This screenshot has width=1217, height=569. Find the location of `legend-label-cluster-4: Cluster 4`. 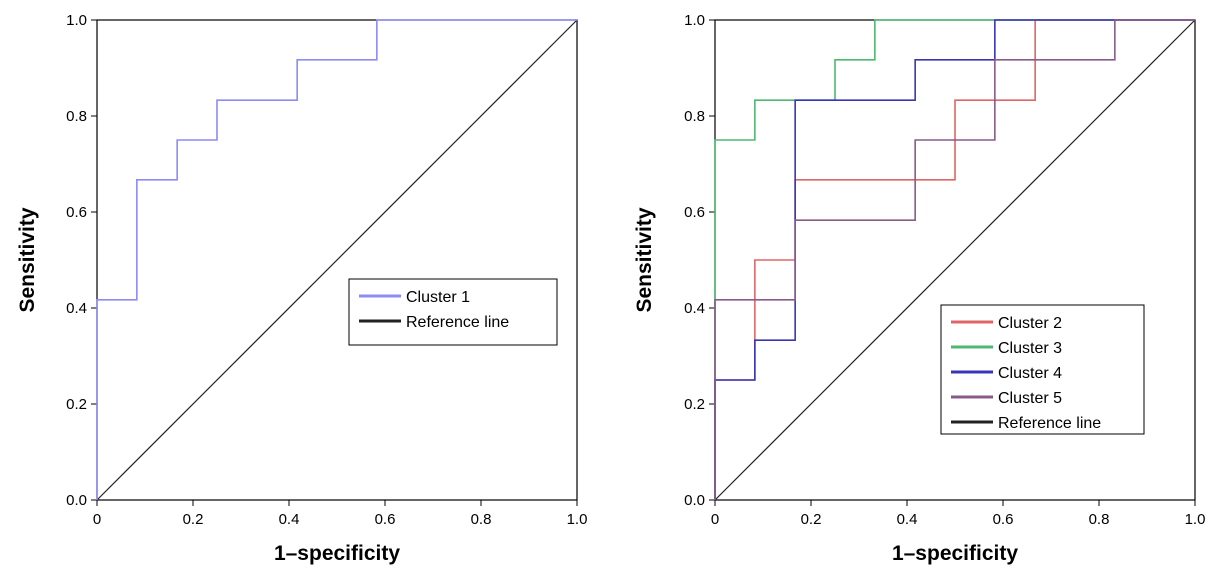

legend-label-cluster-4: Cluster 4 is located at coordinates (1030, 373).